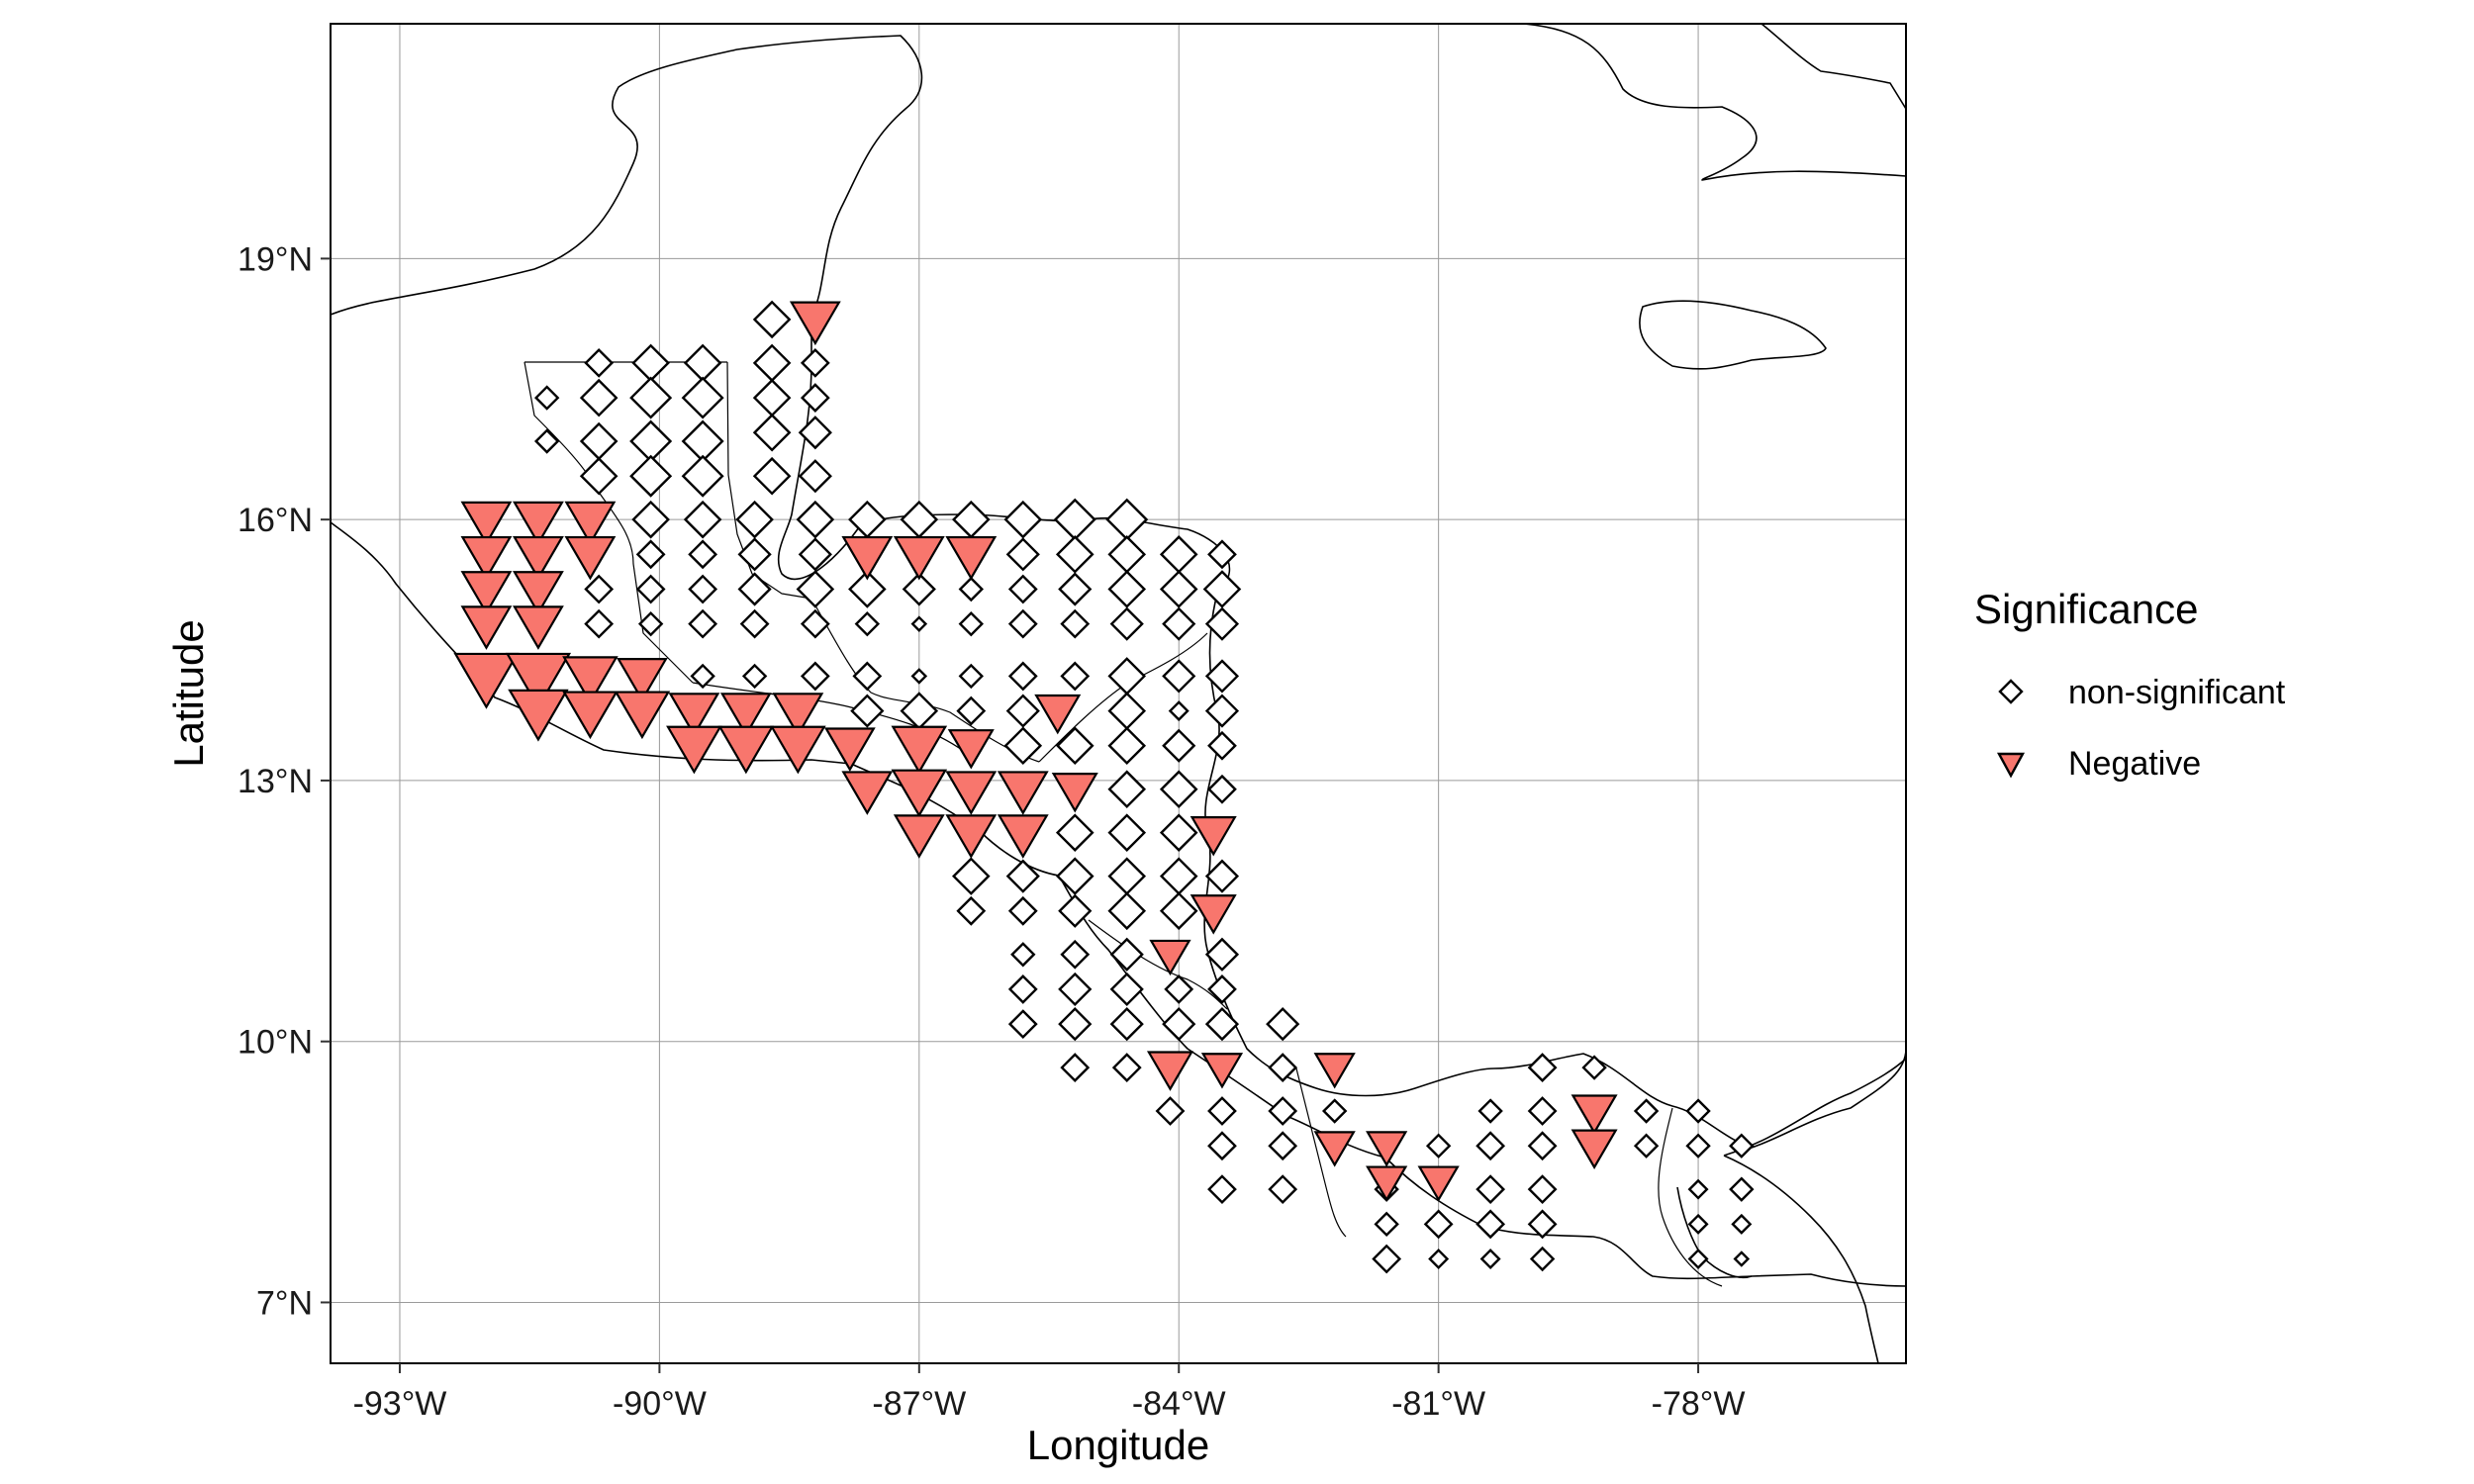  Describe the element at coordinates (1438, 1404) in the screenshot. I see `x-tick-label-4: -81°W` at that location.